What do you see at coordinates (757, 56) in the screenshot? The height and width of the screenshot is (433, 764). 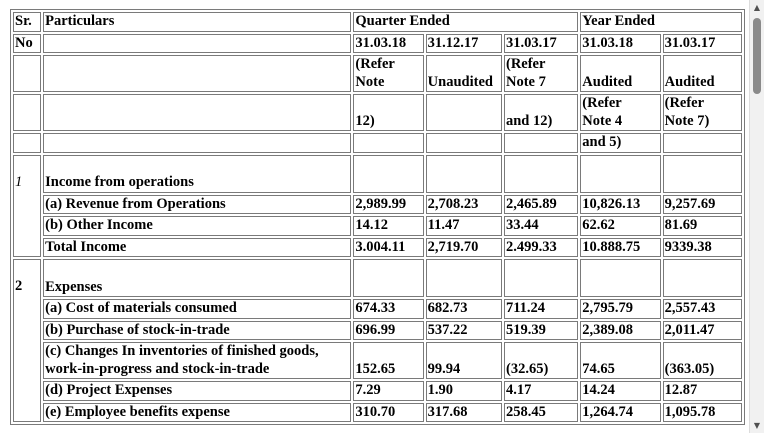 I see `scroll-thumb` at bounding box center [757, 56].